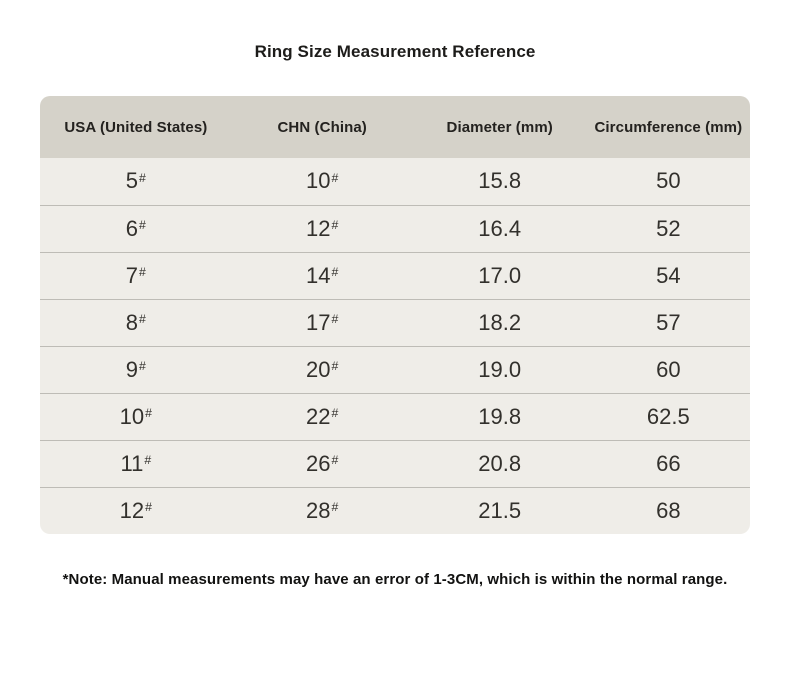 The image size is (790, 685). I want to click on cell-diameter: 21.5, so click(499, 510).